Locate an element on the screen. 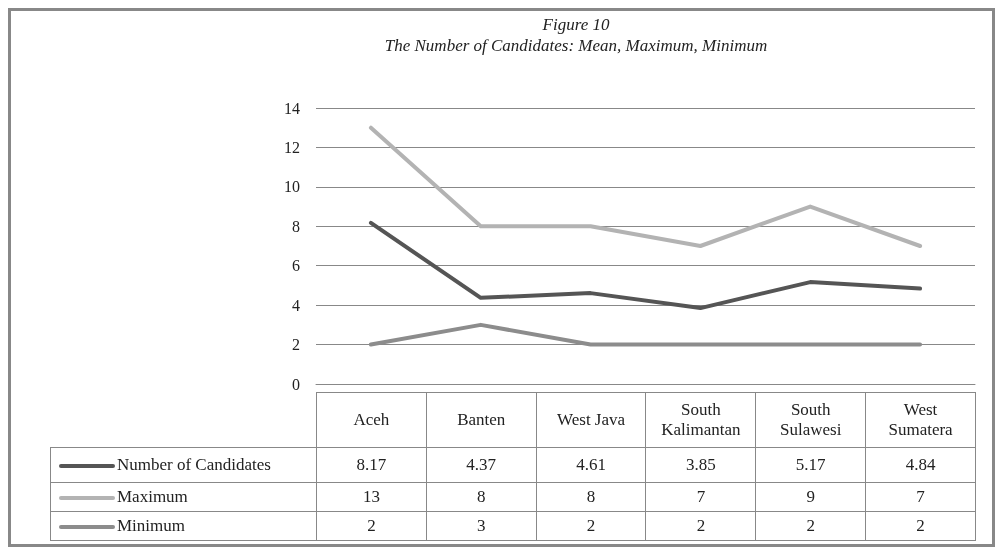  y-tick-label: 14 is located at coordinates (292, 108).